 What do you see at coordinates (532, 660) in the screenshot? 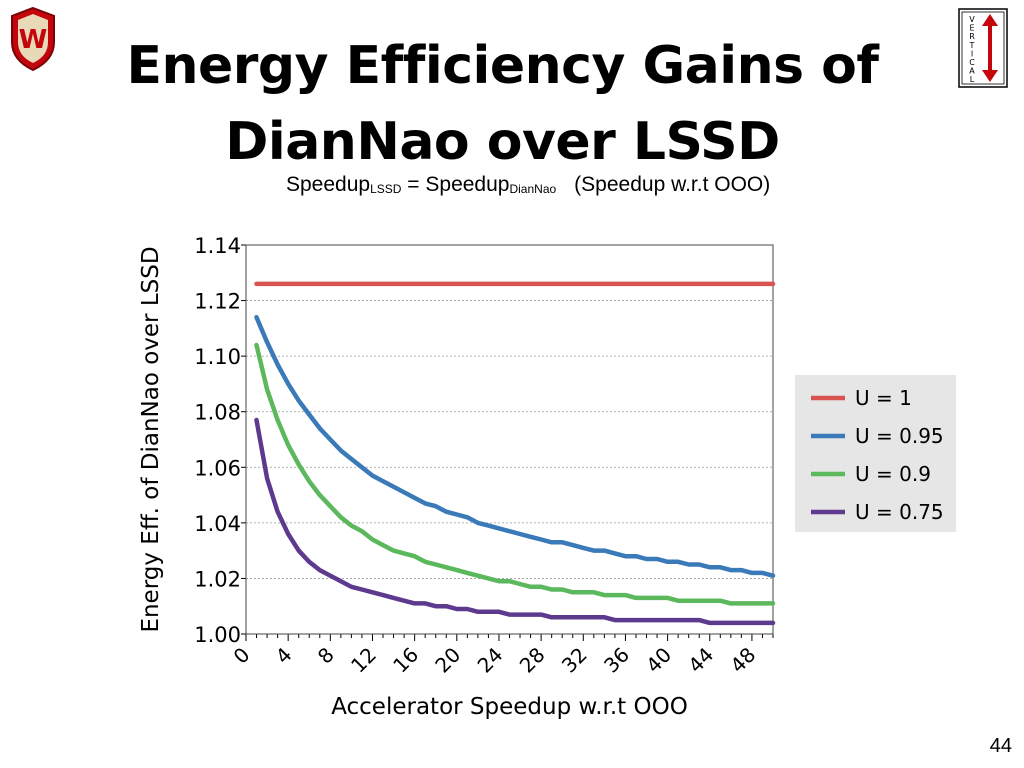
I see `x-tick-label: 28` at bounding box center [532, 660].